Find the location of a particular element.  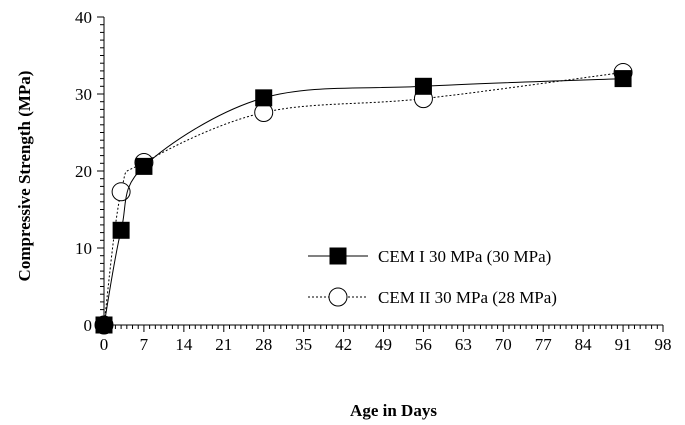

x-axis-ticks: 0 7 14 21 28 35 42 49 56 63 70 77 84 91 98 is located at coordinates (386, 339).